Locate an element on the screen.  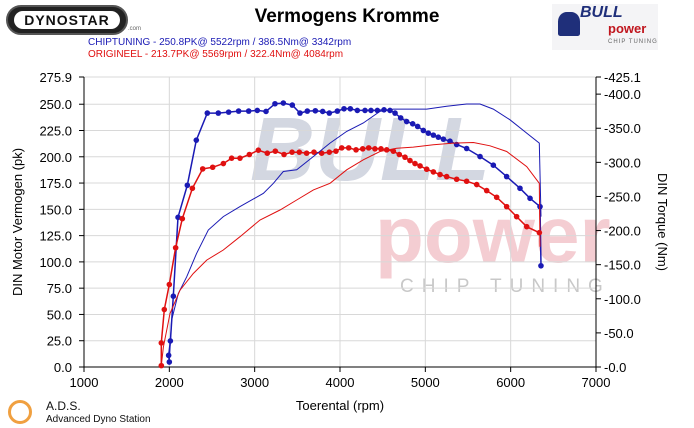
y-tick-label: 50.0 is located at coordinates (59, 314).